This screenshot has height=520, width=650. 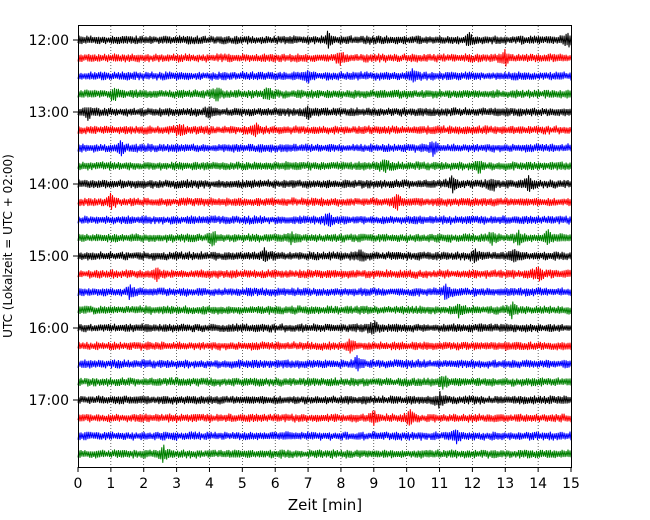 What do you see at coordinates (53, 221) in the screenshot?
I see `y-axis-ticks: 12:00 13:00 14:00 15:00 16:00 17:00` at bounding box center [53, 221].